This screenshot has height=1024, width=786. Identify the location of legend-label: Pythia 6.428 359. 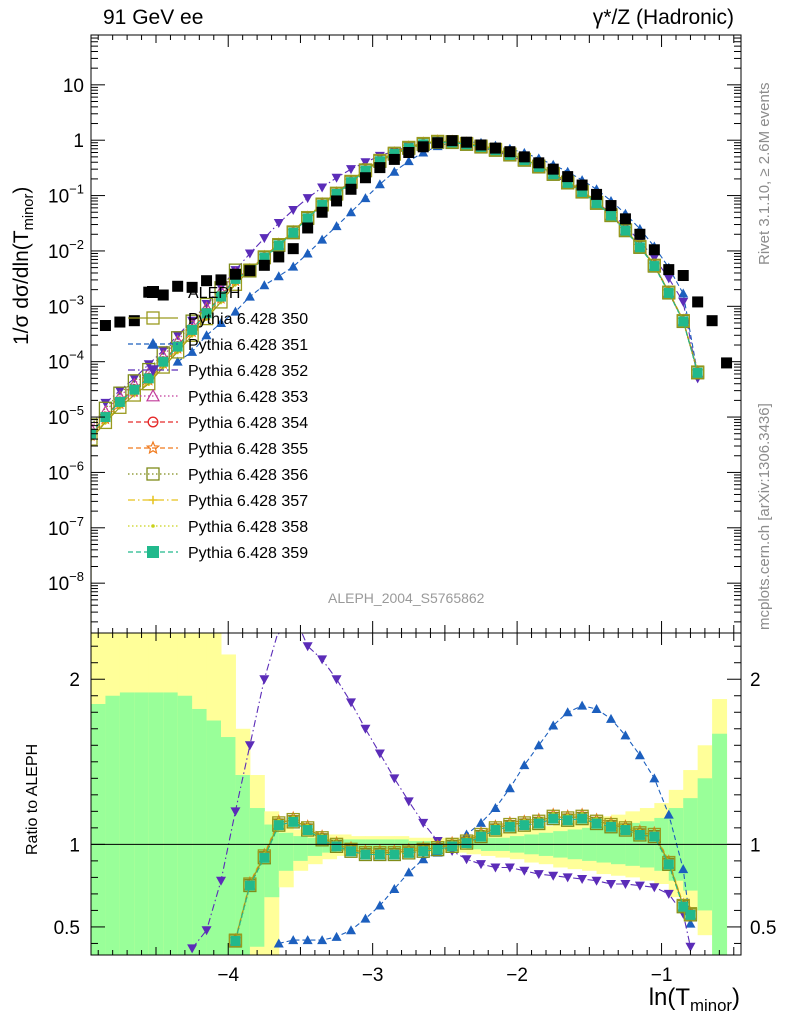
(248, 553).